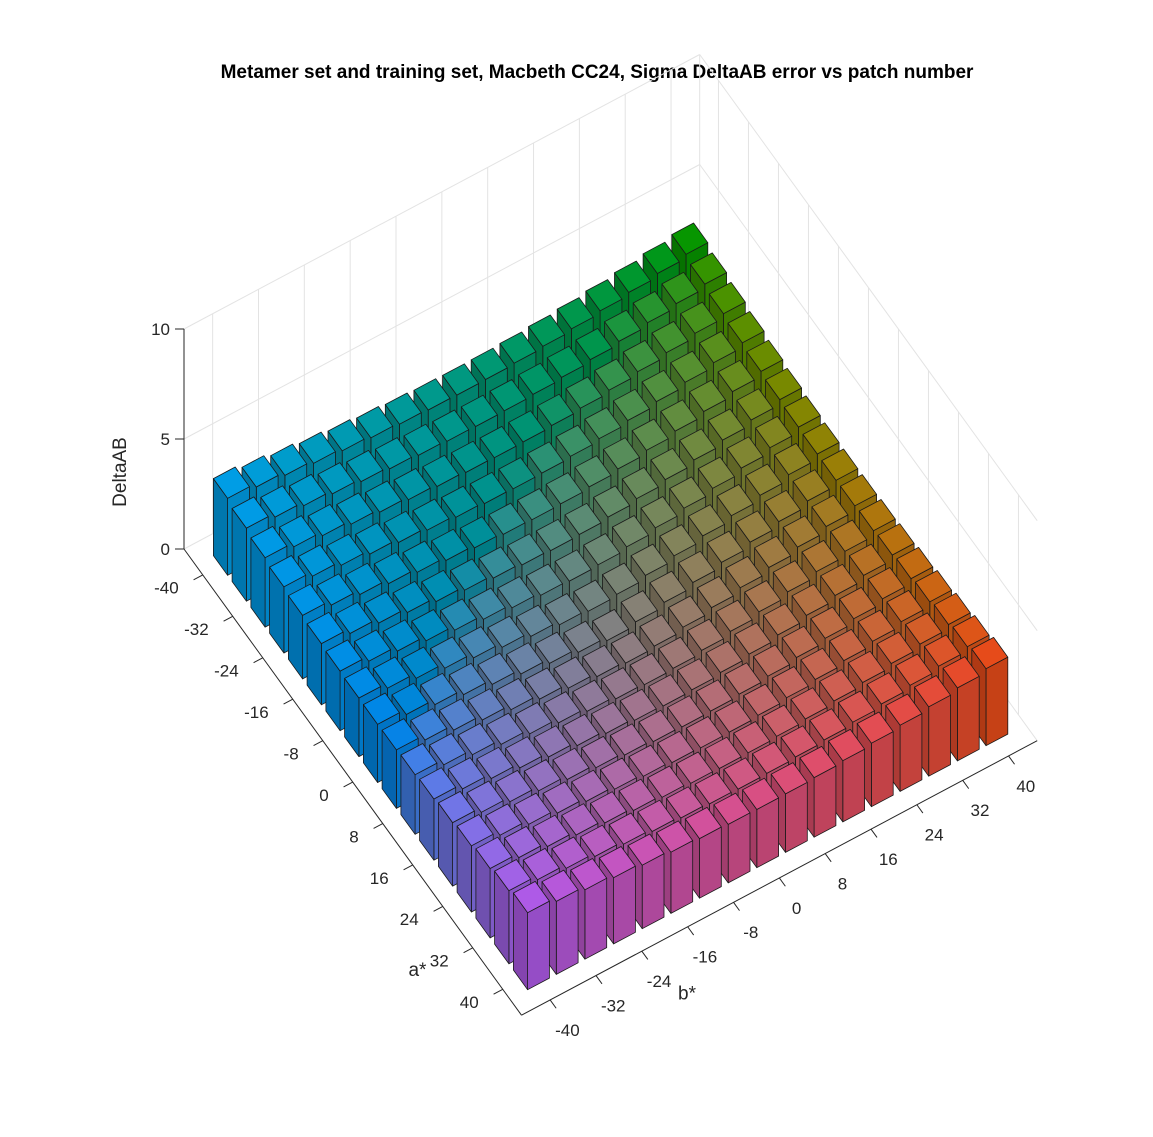  What do you see at coordinates (196, 629) in the screenshot?
I see `a-tick-label: -32` at bounding box center [196, 629].